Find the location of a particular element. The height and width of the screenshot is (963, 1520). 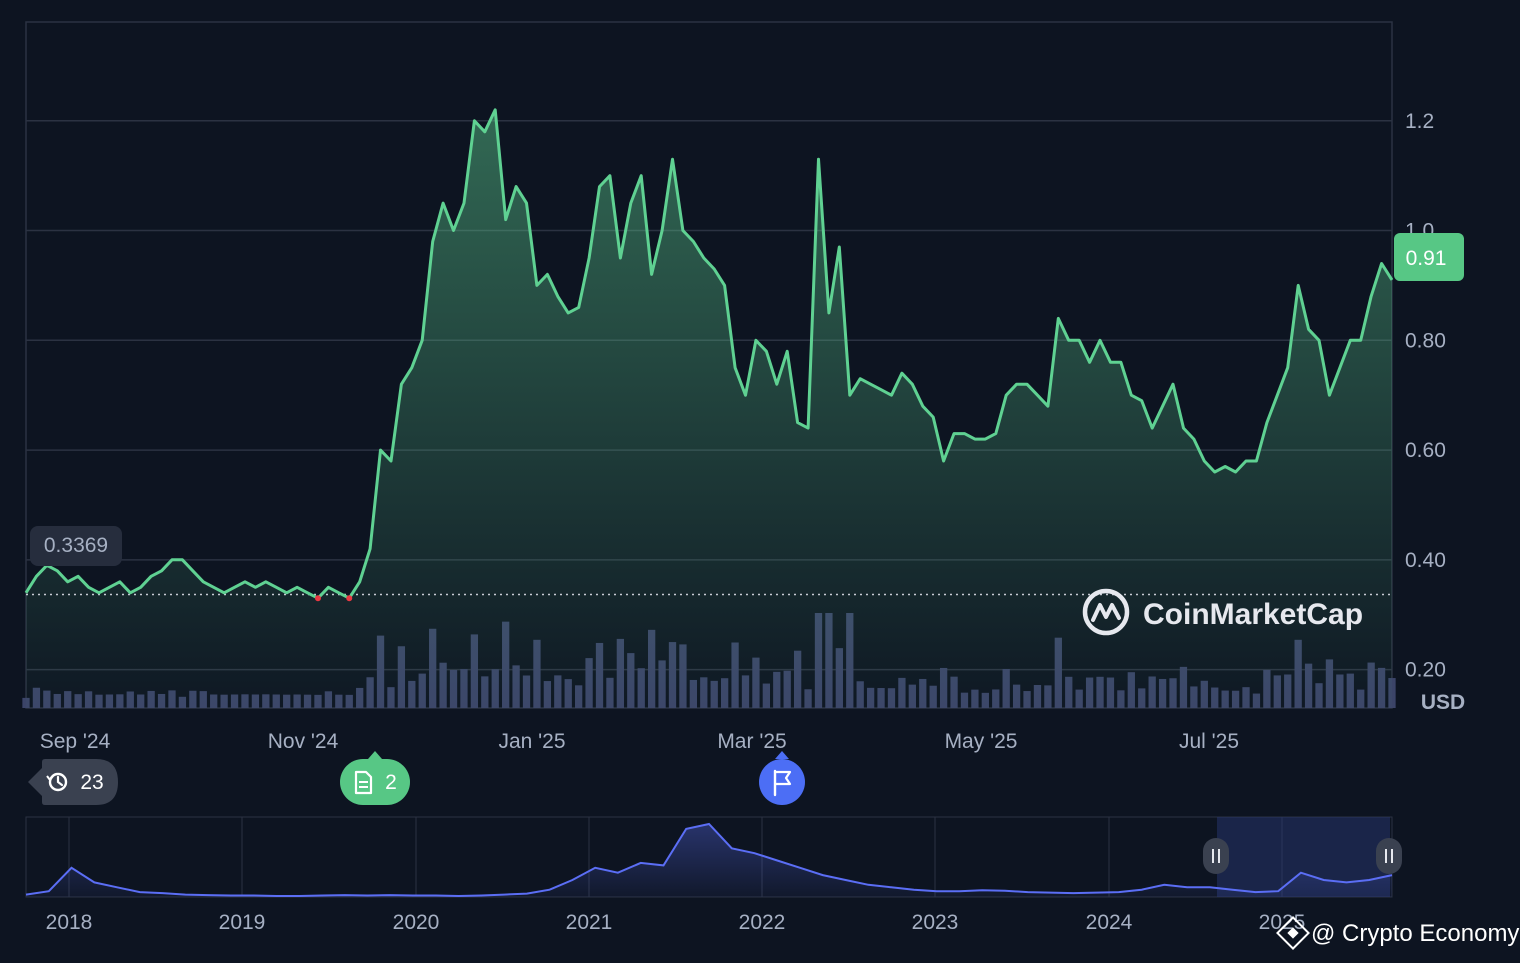

y-tick-label: 0.20 is located at coordinates (1425, 670).